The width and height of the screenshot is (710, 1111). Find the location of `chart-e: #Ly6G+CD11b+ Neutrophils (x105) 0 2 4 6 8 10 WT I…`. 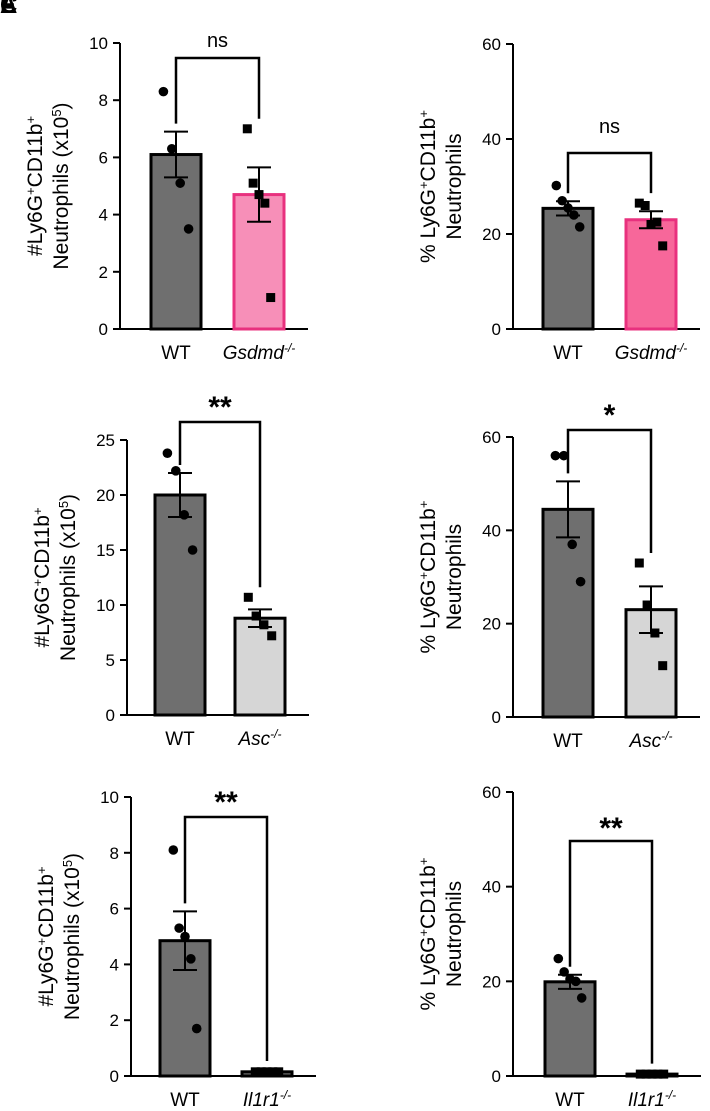

chart-e: #Ly6G+CD11b+ Neutrophils (x105) 0 2 4 6 8 10 WT I… is located at coordinates (175, 948).